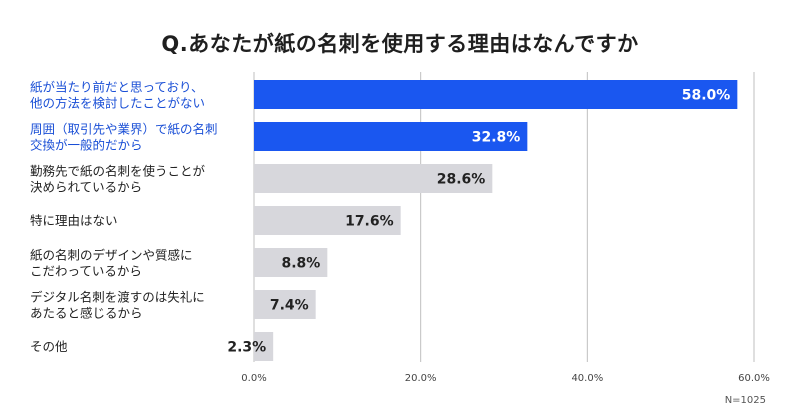  Describe the element at coordinates (86, 187) in the screenshot. I see `category-label: 決められているから` at that location.